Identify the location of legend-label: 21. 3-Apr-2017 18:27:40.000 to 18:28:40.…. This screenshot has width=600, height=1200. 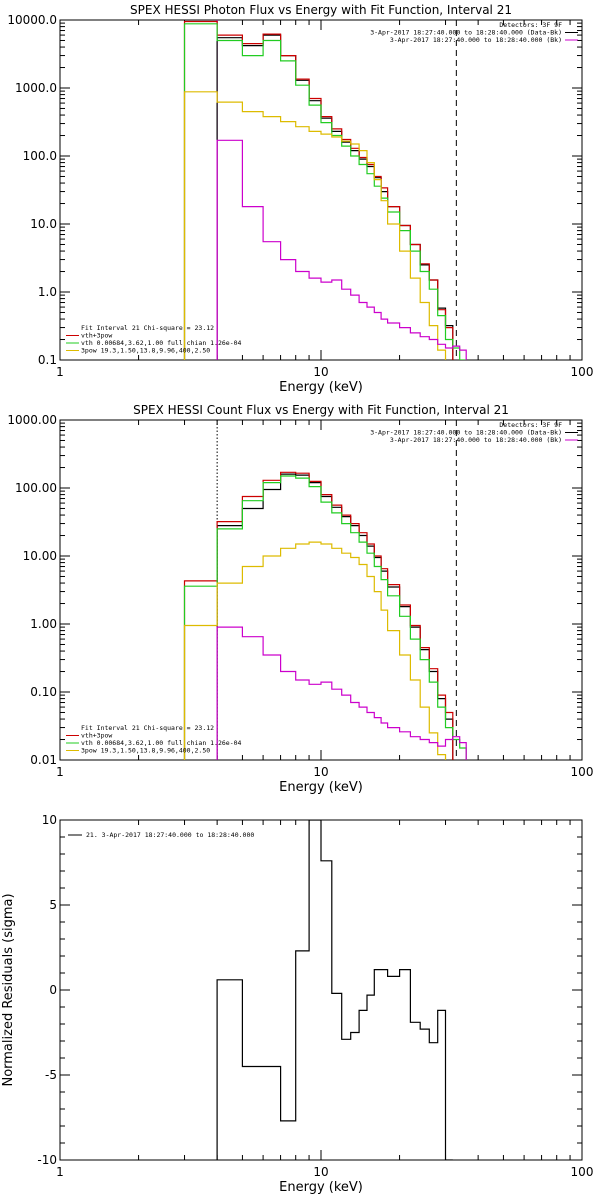
(170, 835).